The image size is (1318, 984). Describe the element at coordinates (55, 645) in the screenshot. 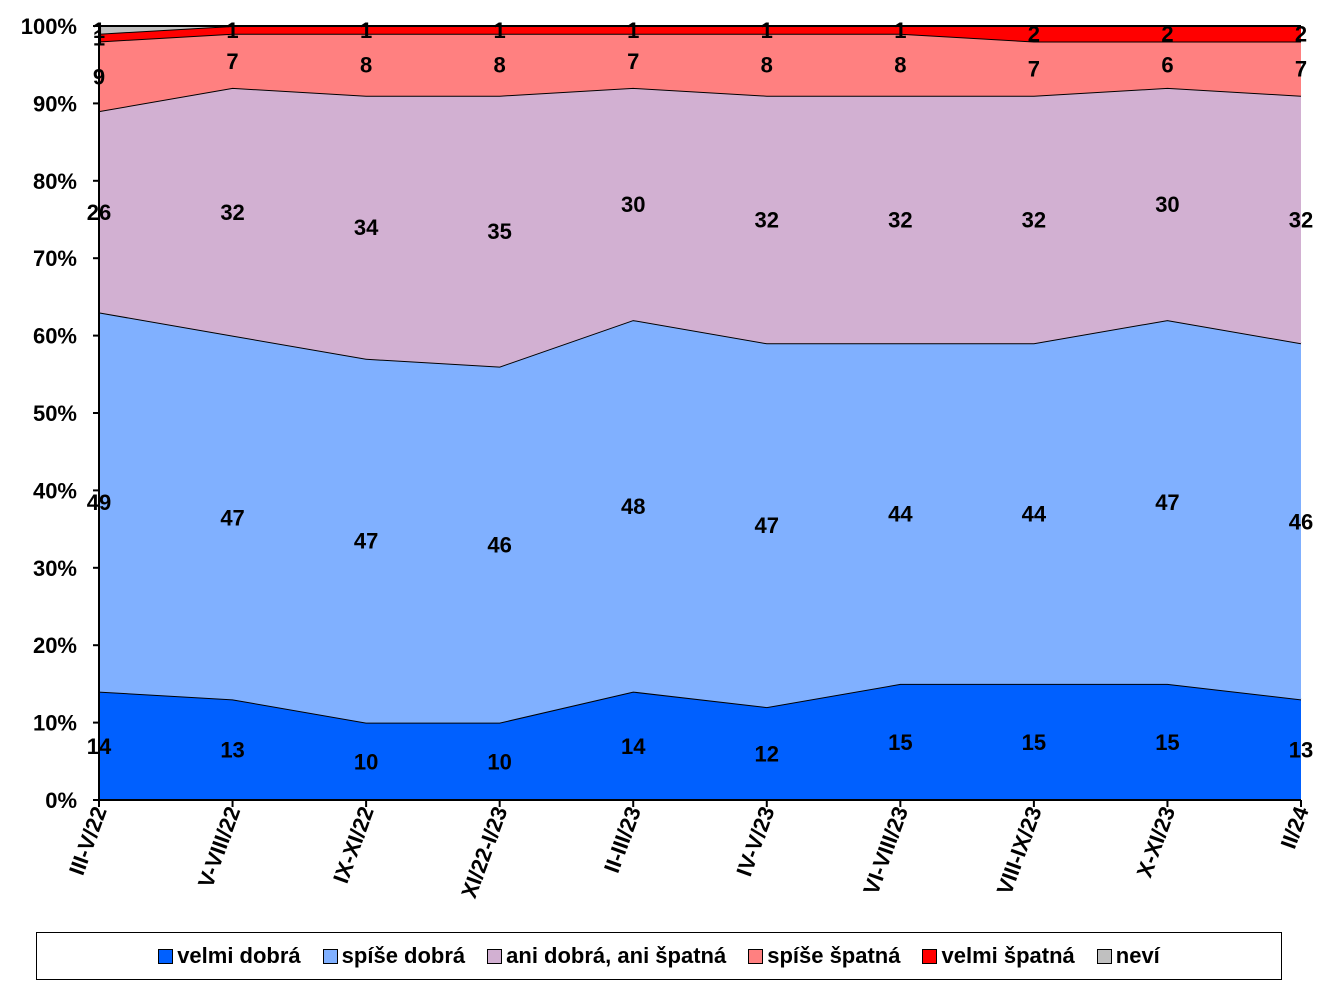

I see `y-tick-label: 20%` at that location.